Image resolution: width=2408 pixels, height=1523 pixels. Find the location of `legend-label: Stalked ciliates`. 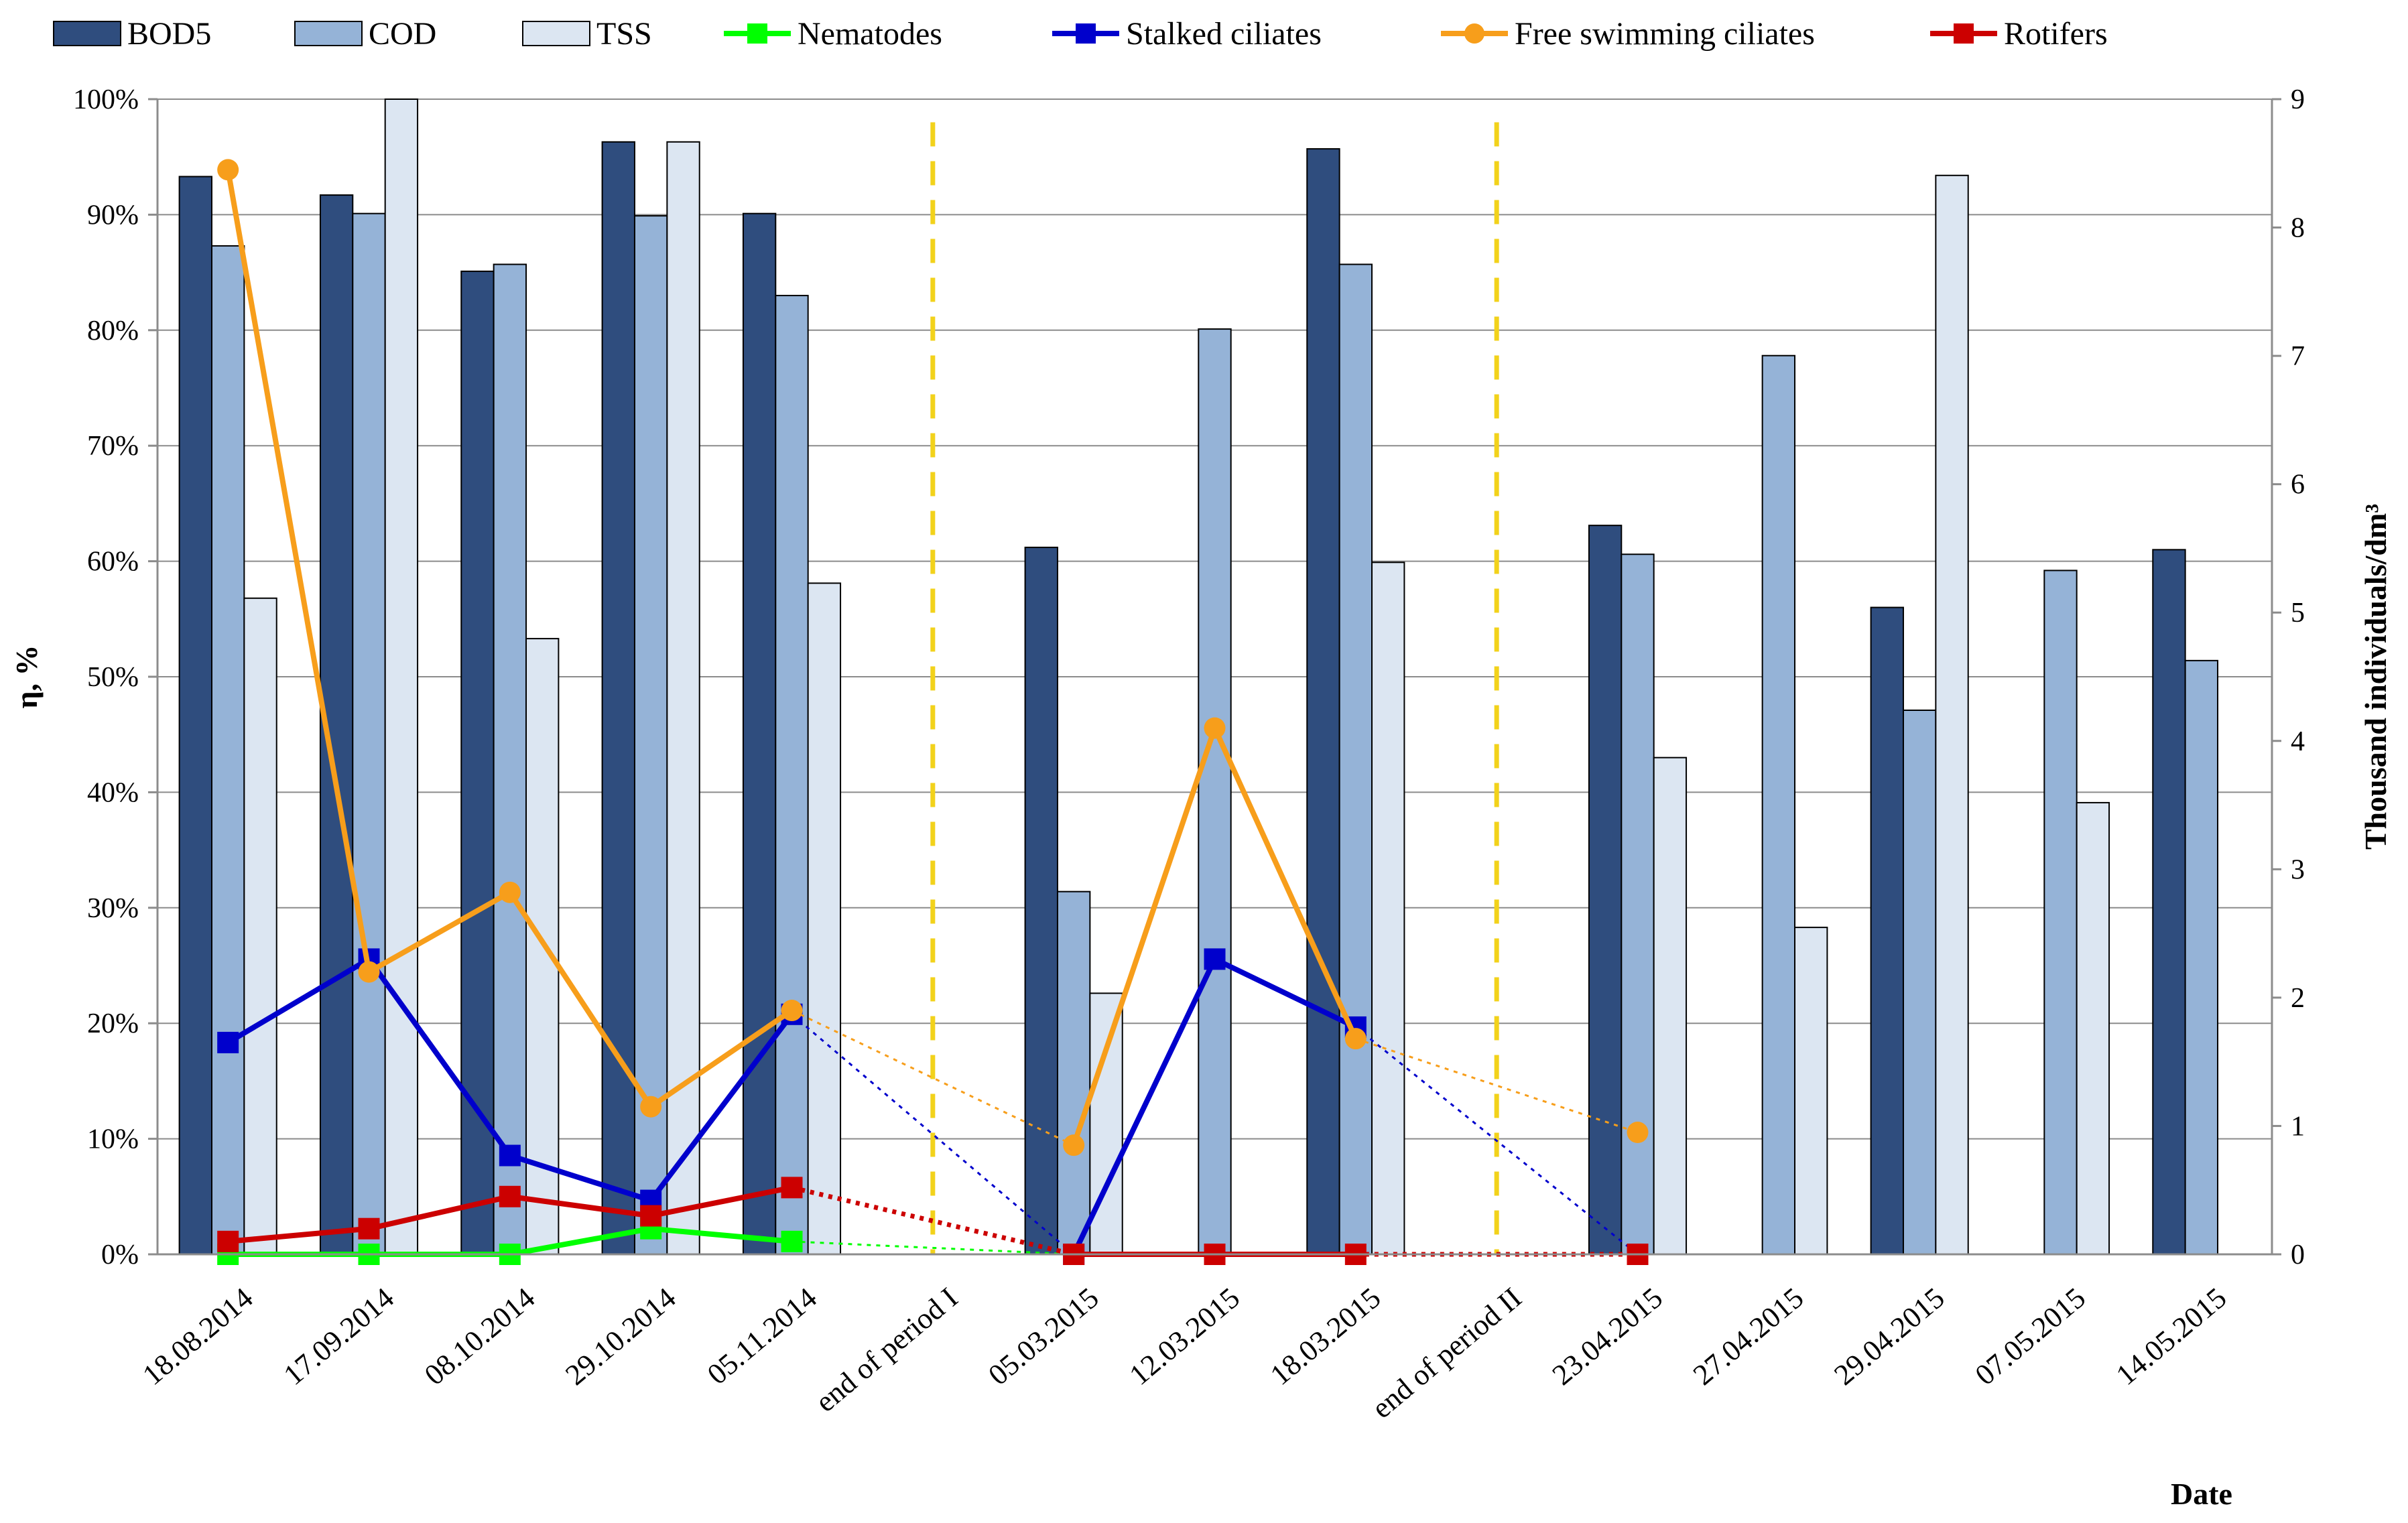

legend-label: Stalked ciliates is located at coordinates (1224, 34).